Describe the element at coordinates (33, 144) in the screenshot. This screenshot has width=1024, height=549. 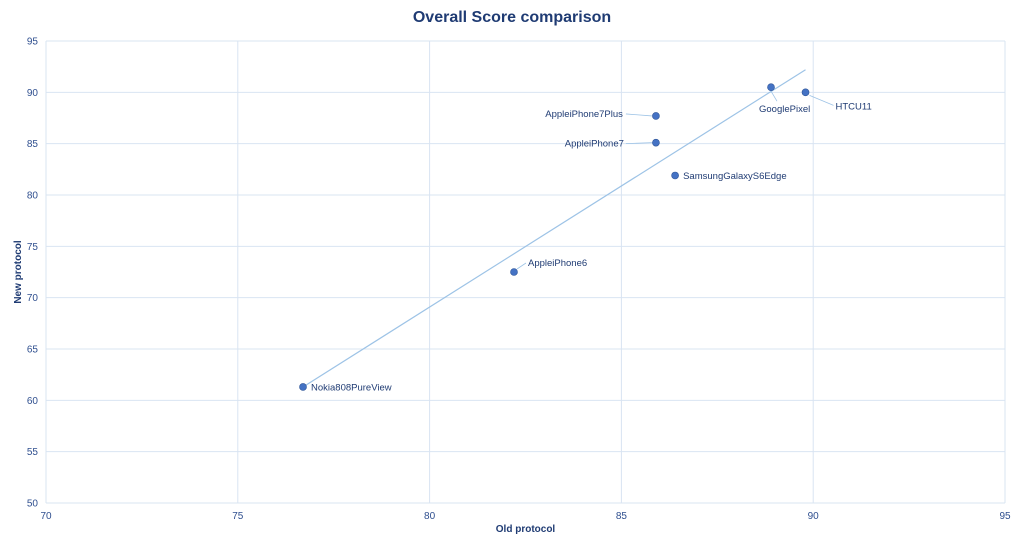
I see `y-tick-label: 85` at that location.